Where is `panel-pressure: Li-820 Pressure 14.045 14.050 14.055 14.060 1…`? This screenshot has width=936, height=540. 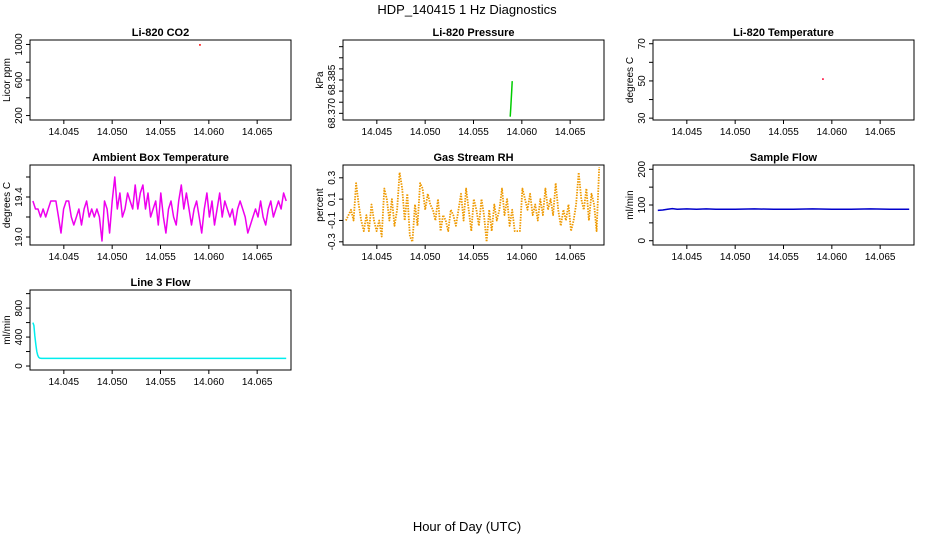 panel-pressure: Li-820 Pressure 14.045 14.050 14.055 14.060 1… is located at coordinates (460, 82).